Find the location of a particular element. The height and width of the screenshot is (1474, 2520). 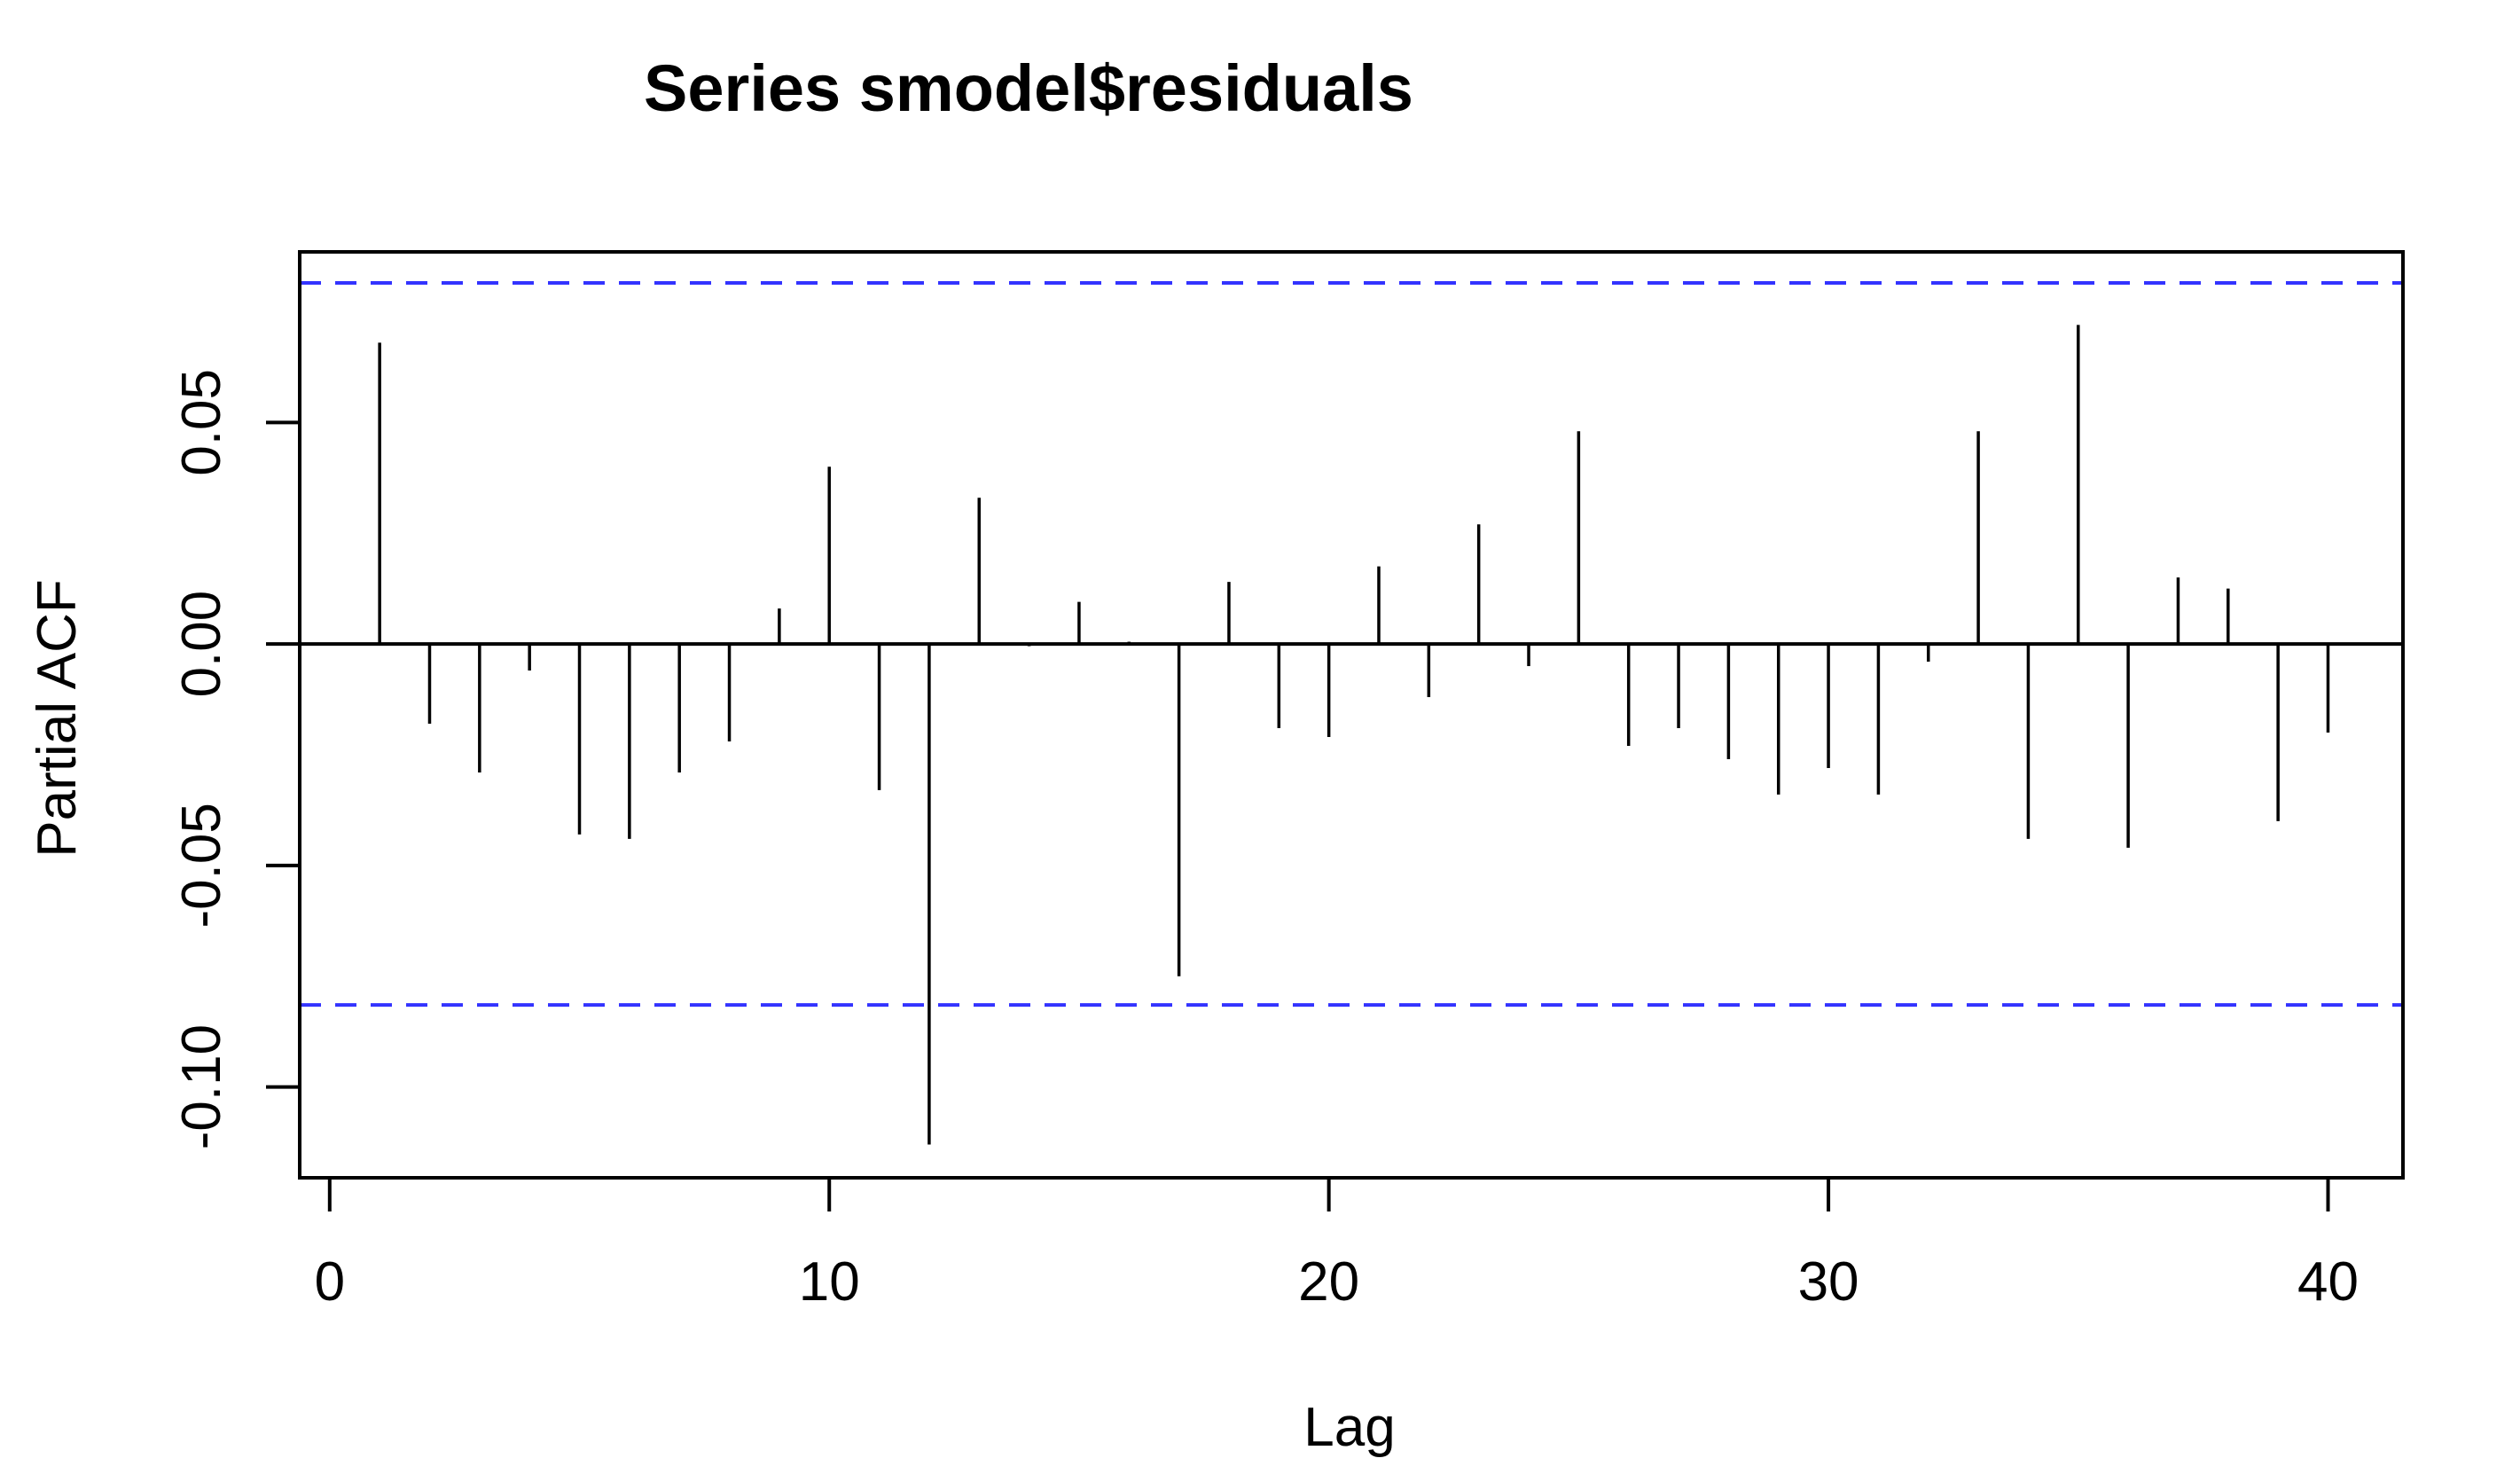

x-axis: 0 10 20 30 40 is located at coordinates (1337, 1245).